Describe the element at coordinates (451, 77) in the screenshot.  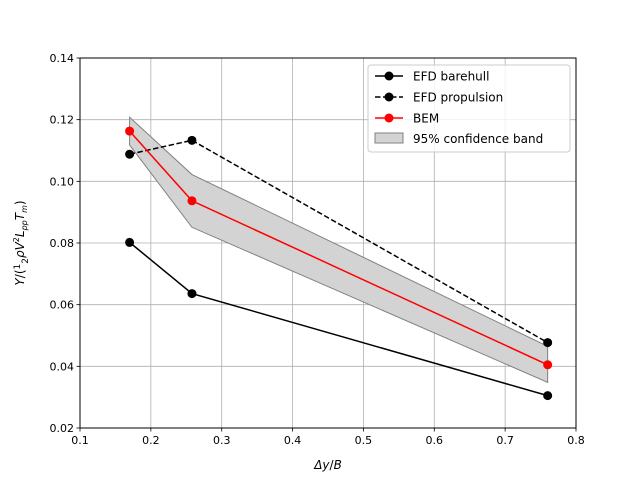
I see `legend-label: EFD barehull` at that location.